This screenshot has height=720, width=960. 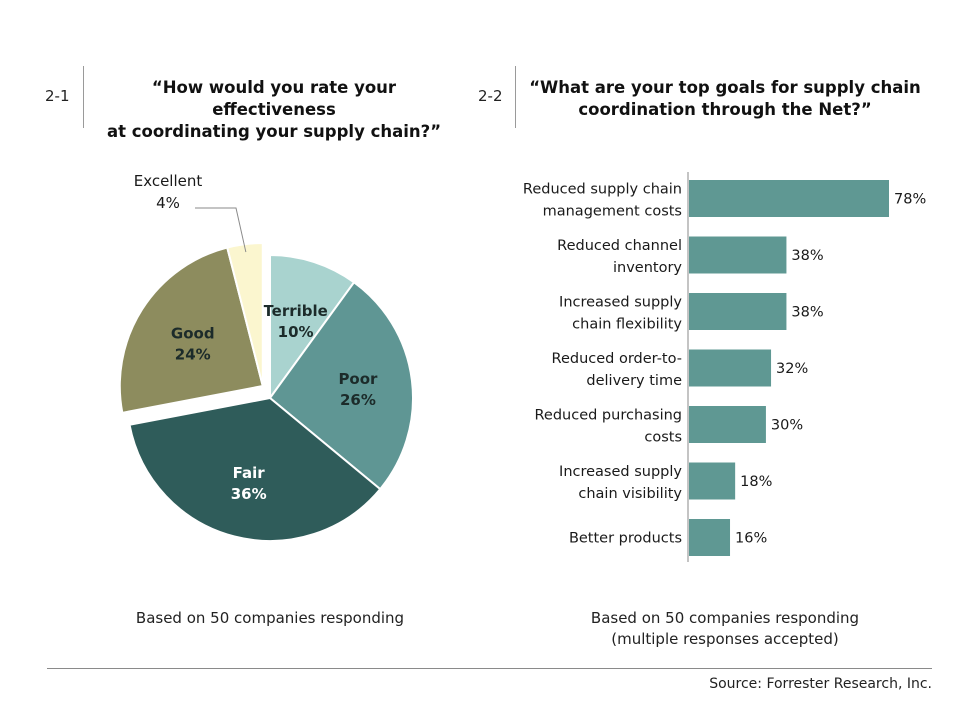 What do you see at coordinates (820, 684) in the screenshot?
I see `source-credit: Source: Forrester Research, Inc.` at bounding box center [820, 684].